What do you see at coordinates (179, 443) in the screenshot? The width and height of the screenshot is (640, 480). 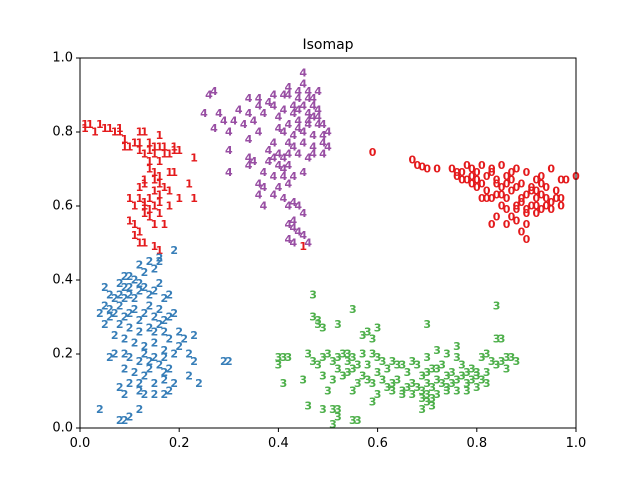 I see `x-tick-label: 0.2` at bounding box center [179, 443].